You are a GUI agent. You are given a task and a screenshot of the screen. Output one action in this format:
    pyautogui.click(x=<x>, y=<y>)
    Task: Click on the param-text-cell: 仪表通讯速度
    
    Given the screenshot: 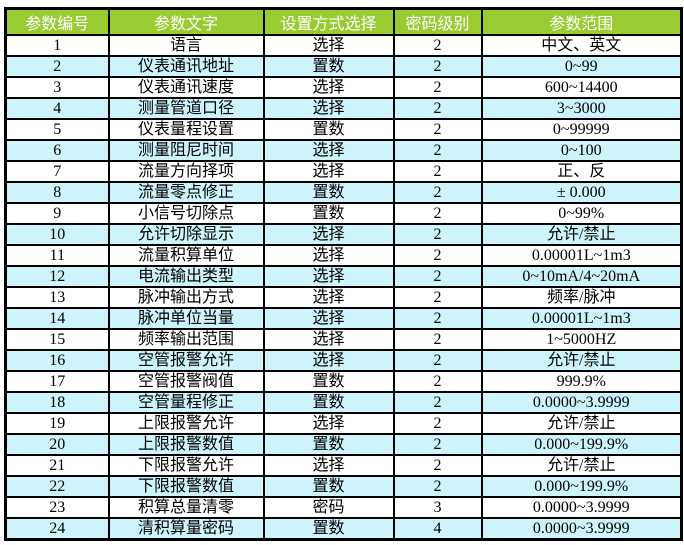 What is the action you would take?
    pyautogui.click(x=186, y=87)
    